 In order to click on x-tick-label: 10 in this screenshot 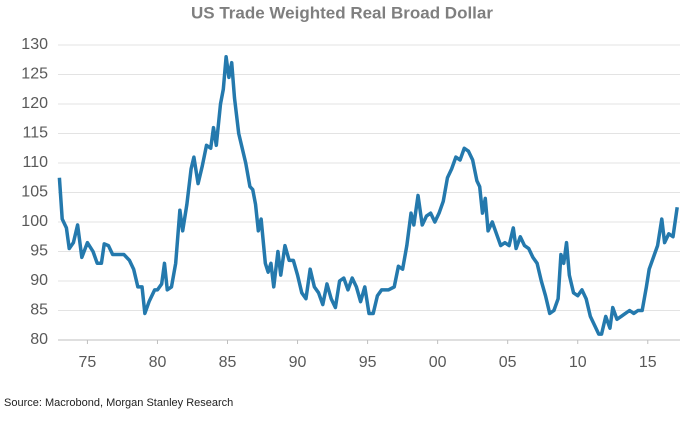, I will do `click(578, 362)`.